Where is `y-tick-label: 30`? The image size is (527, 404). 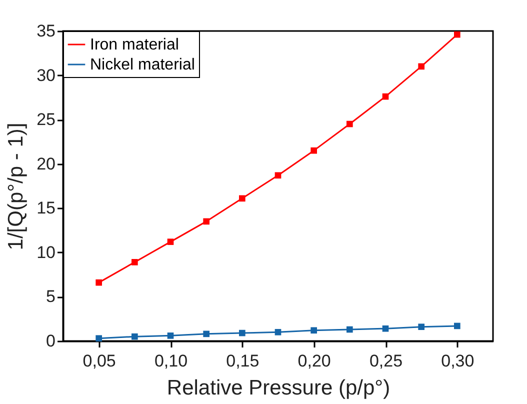
y-tick-label: 30 is located at coordinates (46, 75).